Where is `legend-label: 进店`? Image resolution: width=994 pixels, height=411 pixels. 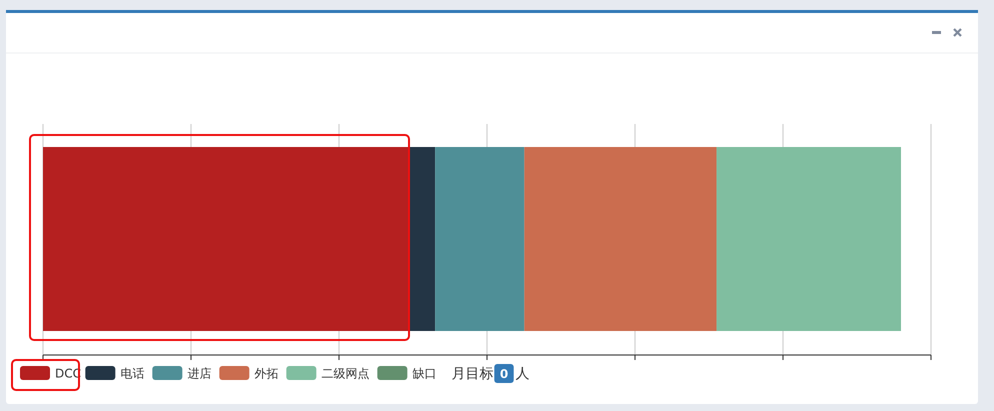 legend-label: 进店 is located at coordinates (199, 373).